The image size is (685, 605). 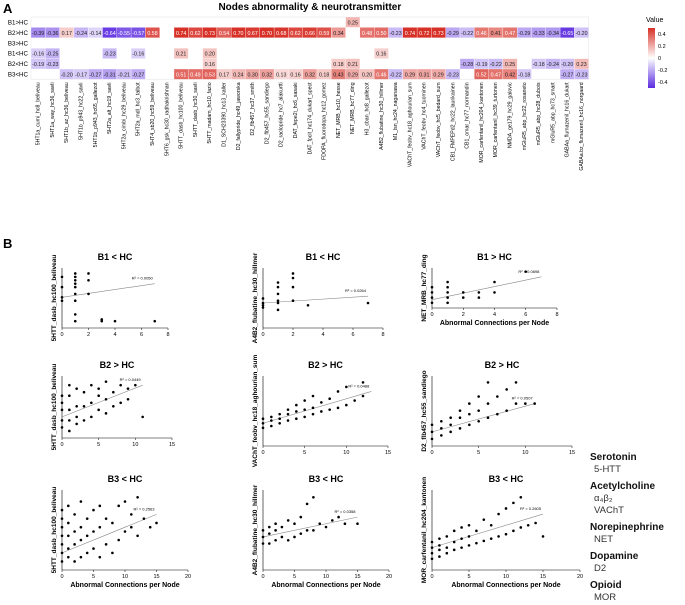 I want to click on legend-class: Norepinephrine, so click(x=627, y=527).